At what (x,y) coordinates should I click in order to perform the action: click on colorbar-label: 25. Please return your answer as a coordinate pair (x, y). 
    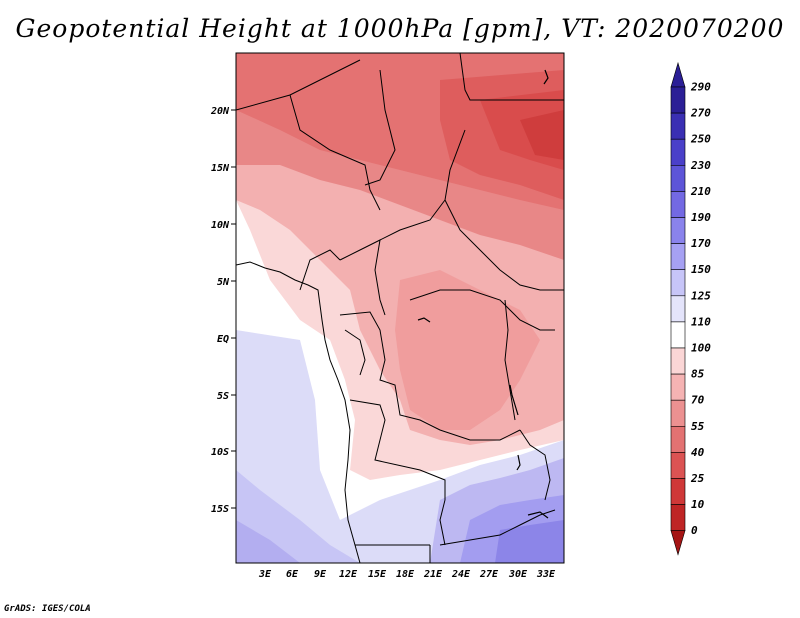
    Looking at the image, I should click on (697, 478).